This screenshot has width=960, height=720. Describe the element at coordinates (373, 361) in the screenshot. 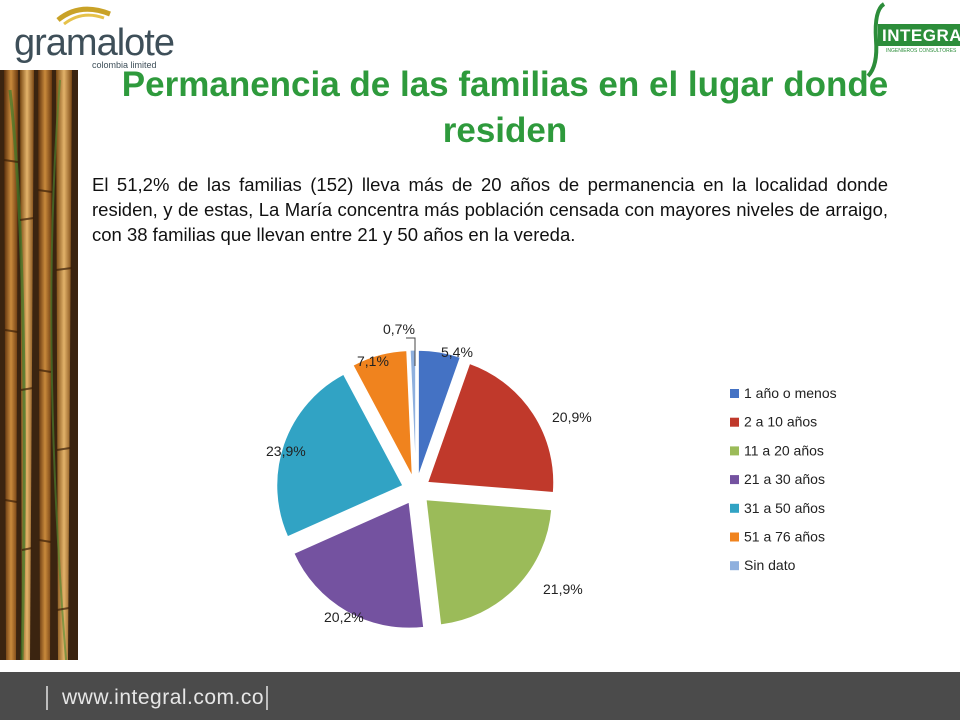

I see `data-label-6: 7,1%` at that location.